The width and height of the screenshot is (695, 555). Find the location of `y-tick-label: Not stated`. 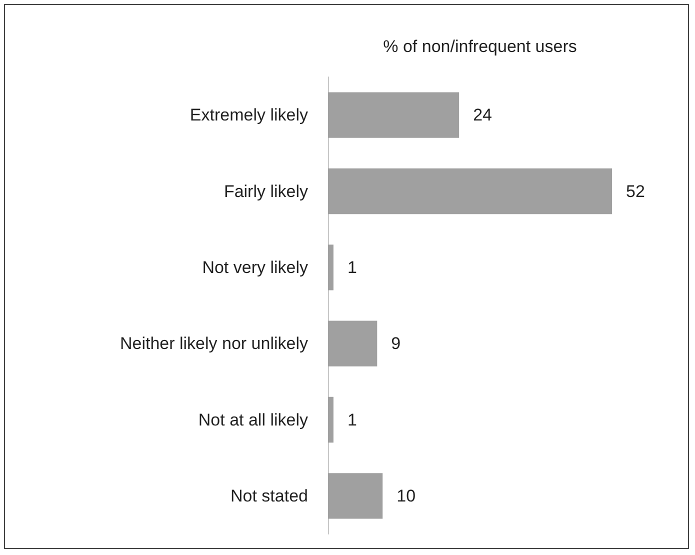

y-tick-label: Not stated is located at coordinates (269, 496).